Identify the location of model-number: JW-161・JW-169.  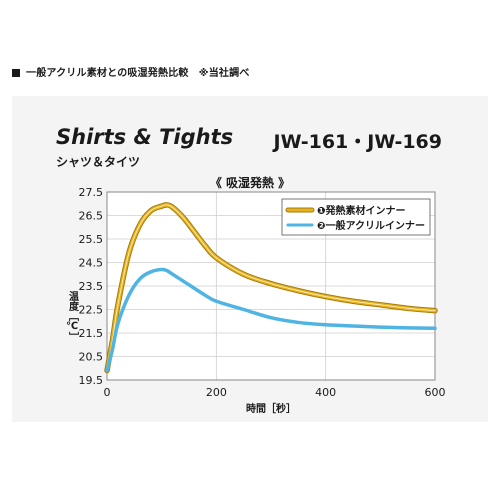
(357, 142).